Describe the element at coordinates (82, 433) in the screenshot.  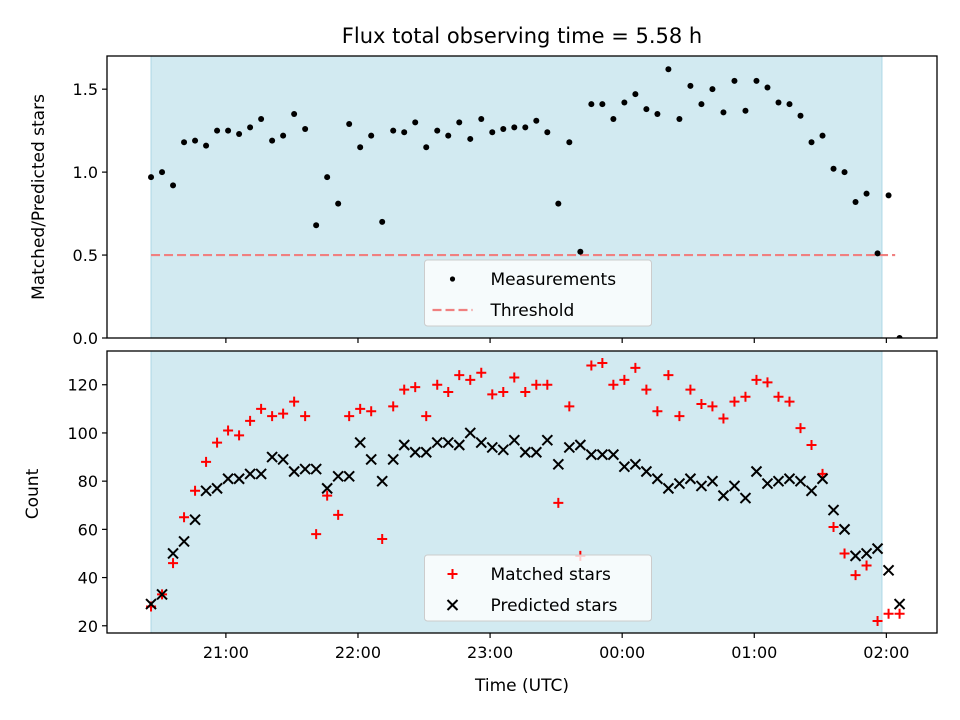
I see `bottom-y-tick-label: 100` at that location.